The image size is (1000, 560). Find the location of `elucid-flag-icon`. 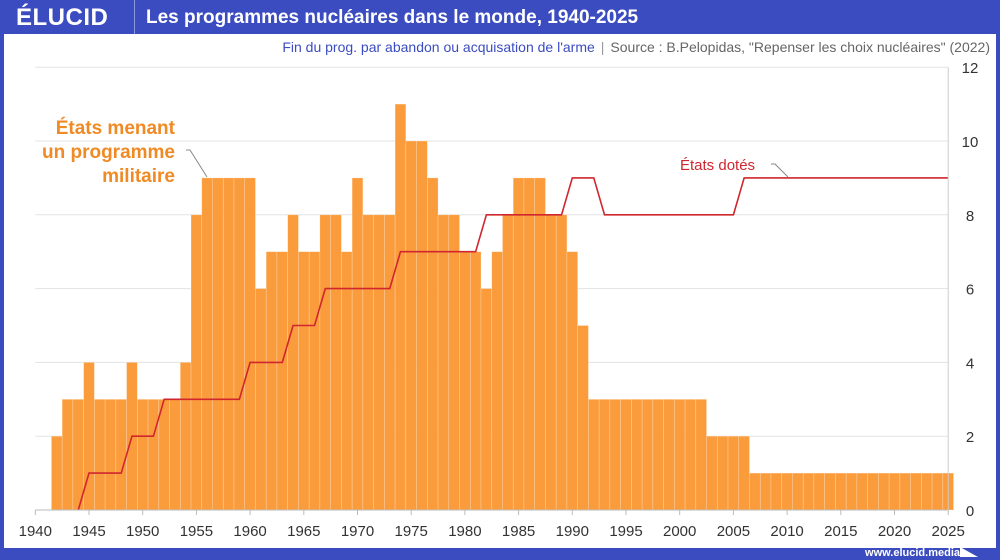

elucid-flag-icon is located at coordinates (969, 552).